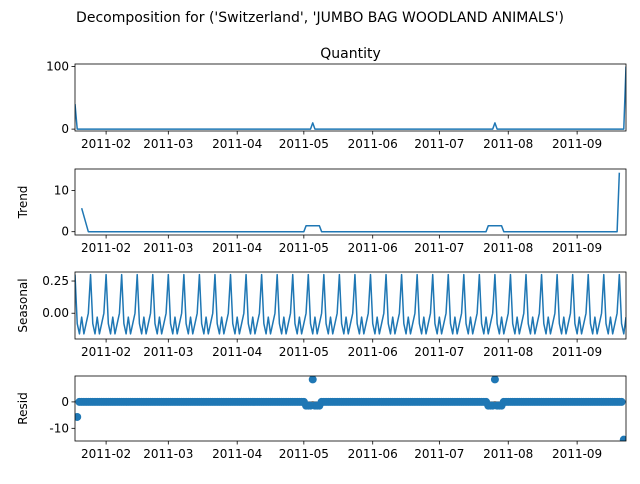  I want to click on y-tick-label: 10, so click(61, 190).